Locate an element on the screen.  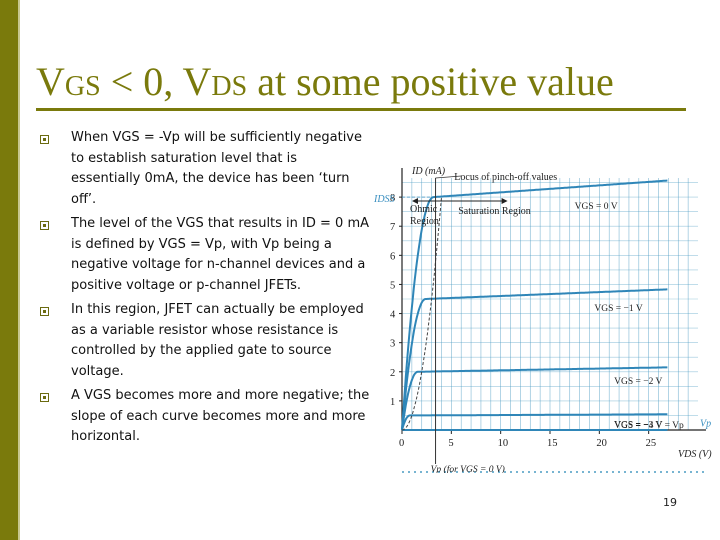
slide-title: VGS < 0, VDS at some positive value is located at coordinates (325, 81).